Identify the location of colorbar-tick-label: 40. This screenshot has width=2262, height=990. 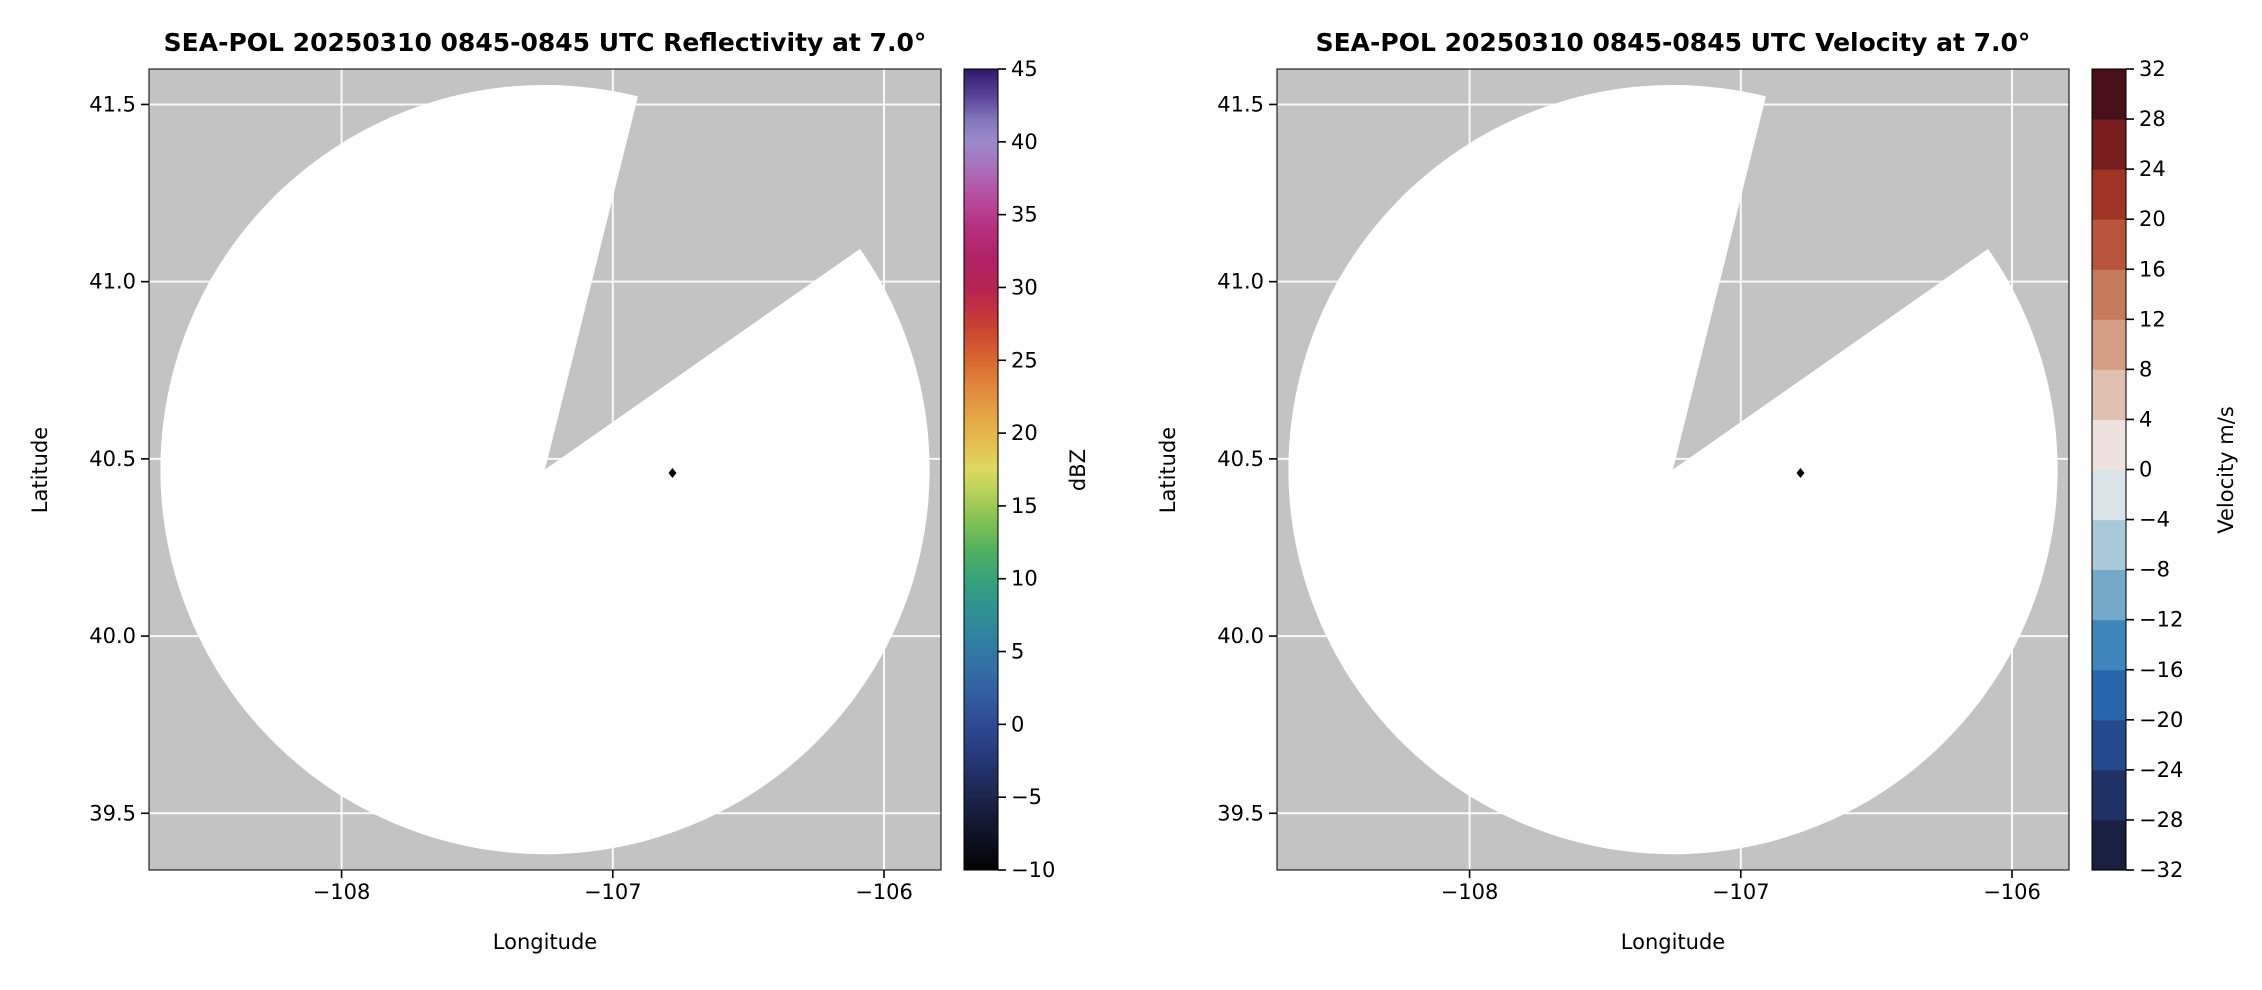
(1024, 142).